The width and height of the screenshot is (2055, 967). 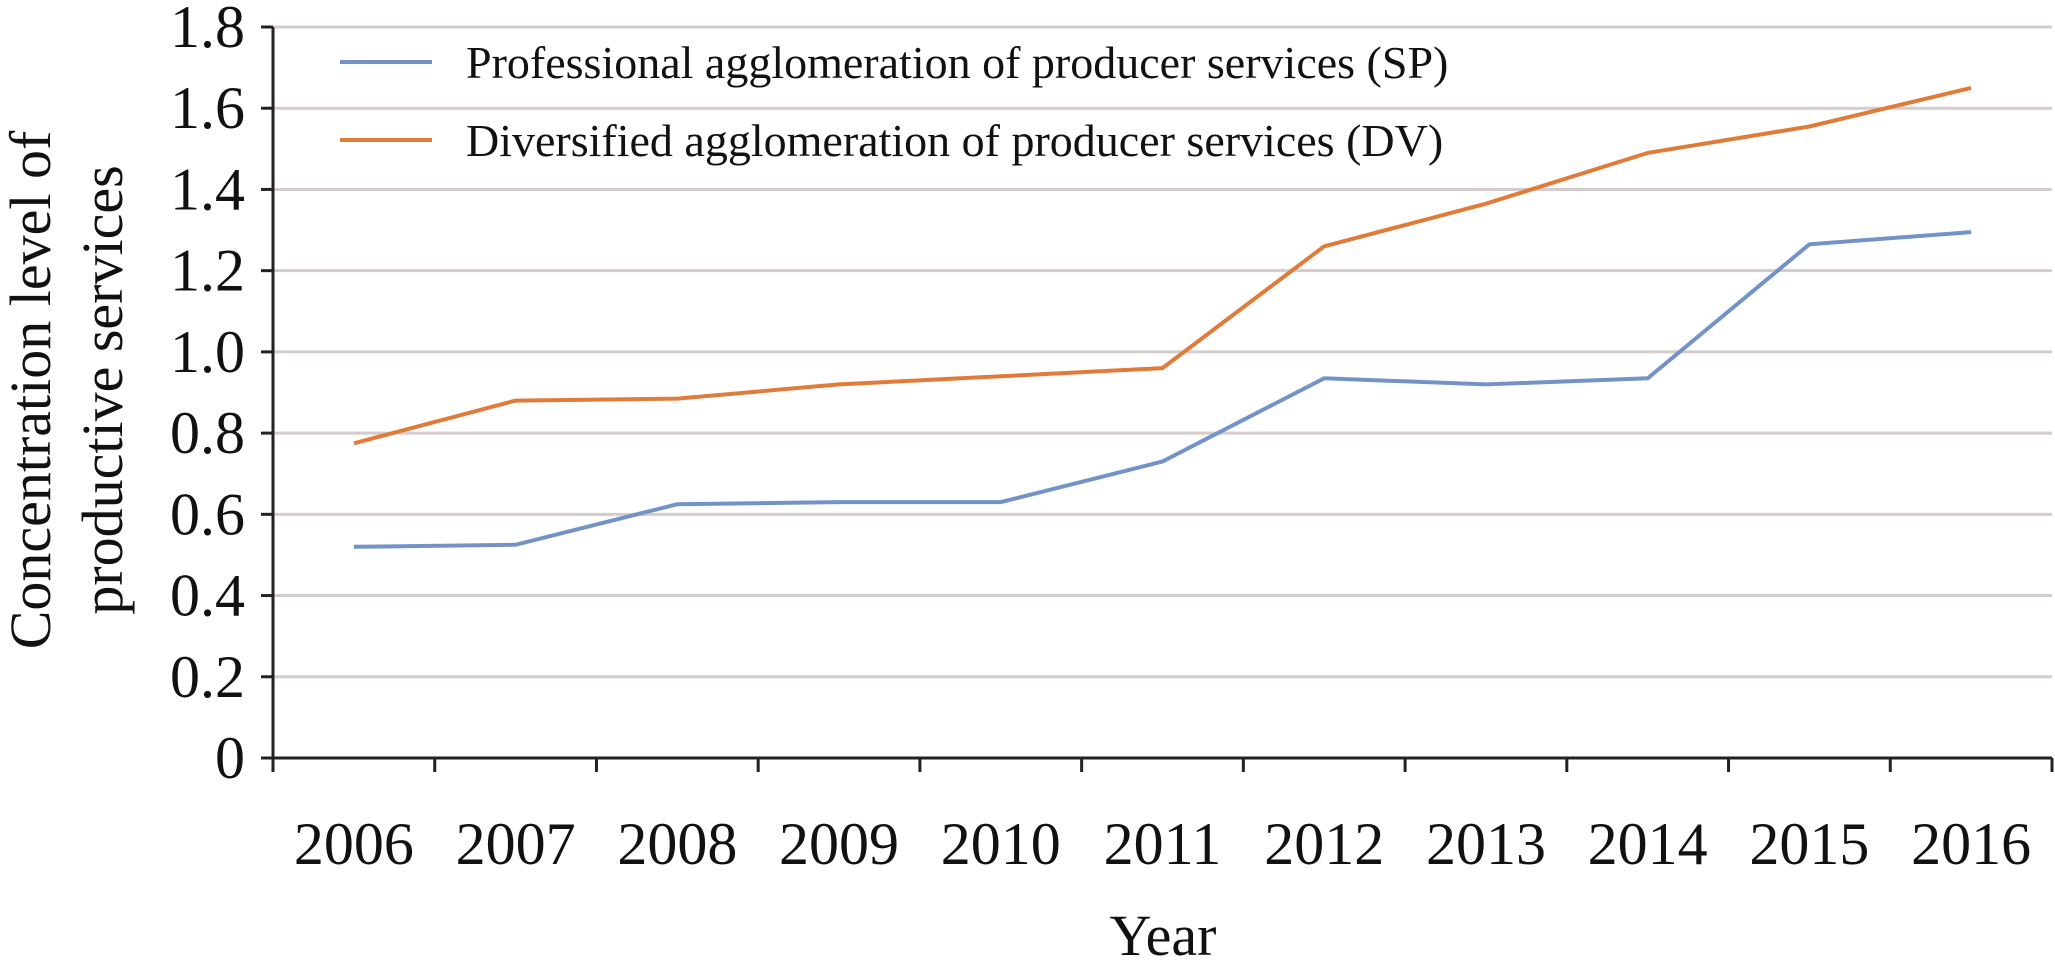 What do you see at coordinates (207, 189) in the screenshot?
I see `y-tick-label: 1.4` at bounding box center [207, 189].